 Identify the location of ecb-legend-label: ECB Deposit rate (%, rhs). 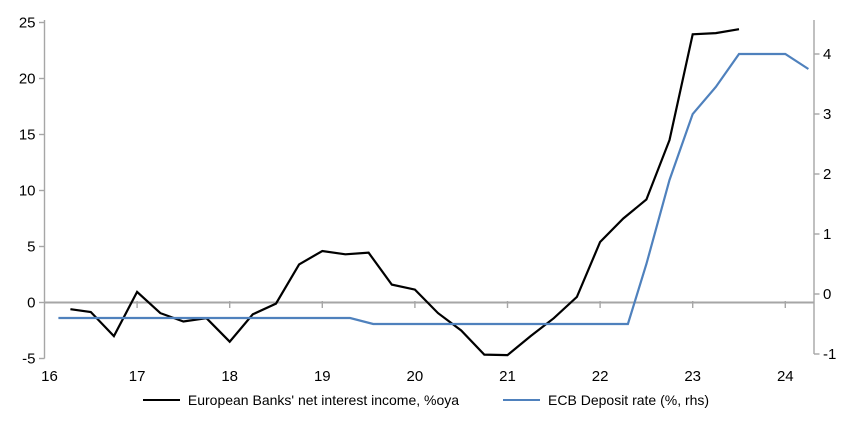
(629, 400).